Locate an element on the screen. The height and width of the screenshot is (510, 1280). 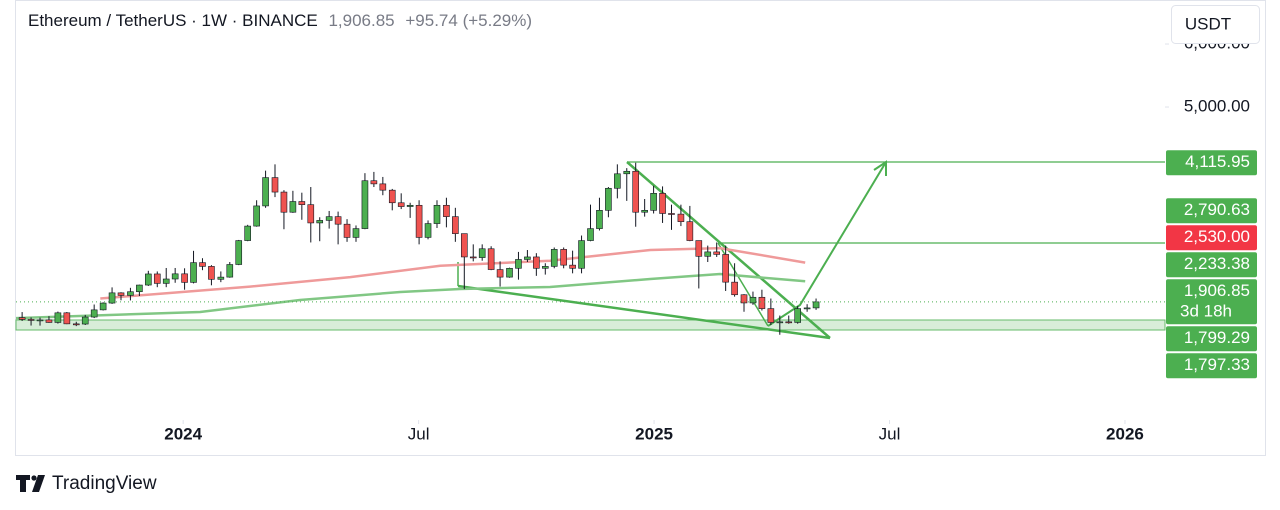
brand-name: TradingView is located at coordinates (104, 483).